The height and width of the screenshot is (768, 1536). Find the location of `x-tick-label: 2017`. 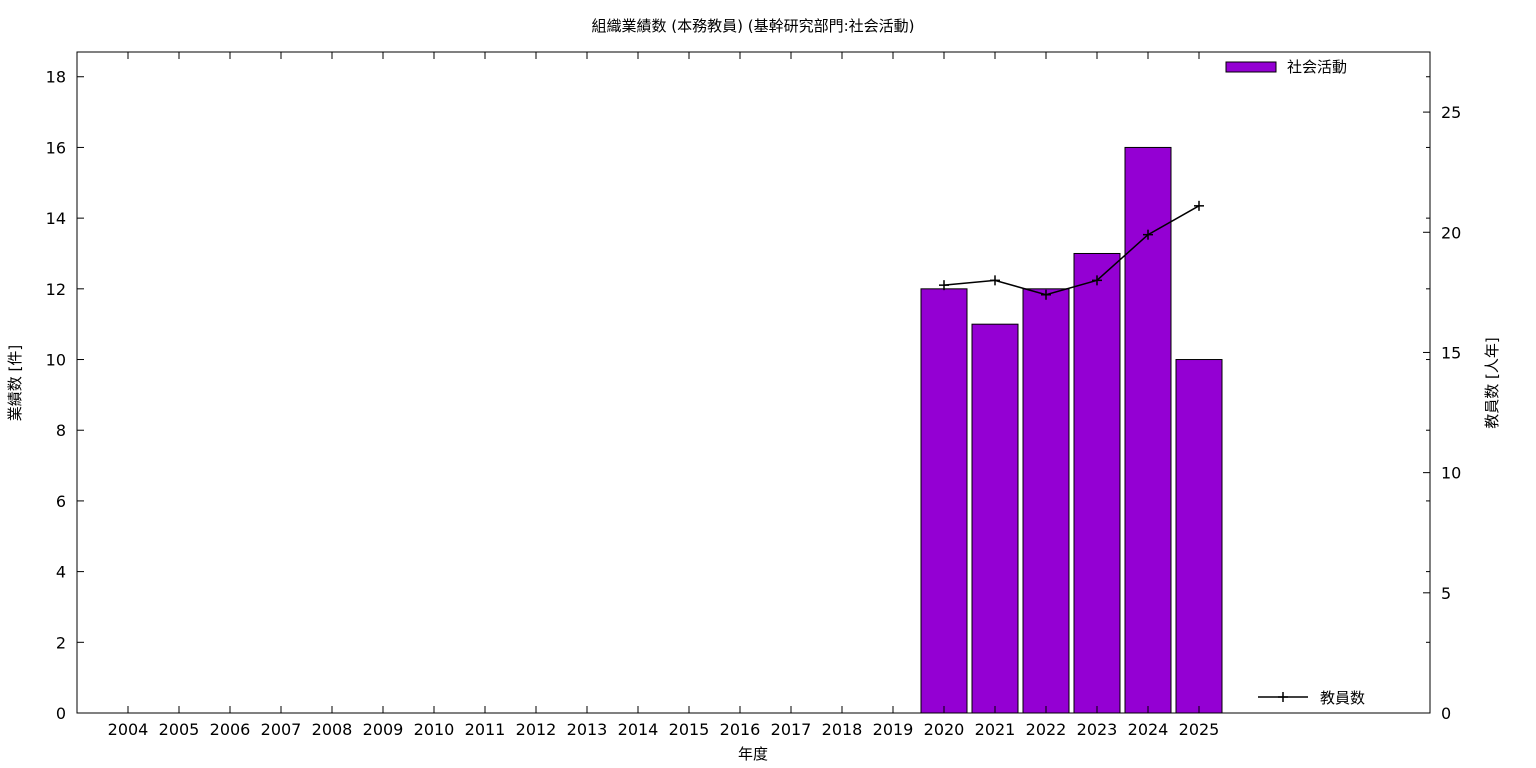

x-tick-label: 2017 is located at coordinates (791, 729).